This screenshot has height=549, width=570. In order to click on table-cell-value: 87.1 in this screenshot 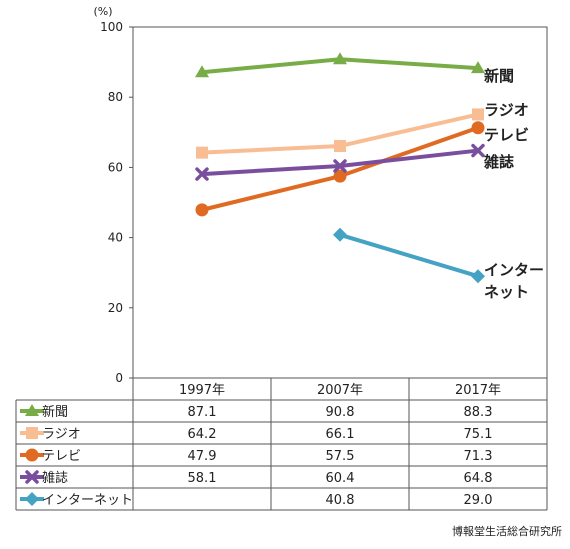, I will do `click(202, 412)`.